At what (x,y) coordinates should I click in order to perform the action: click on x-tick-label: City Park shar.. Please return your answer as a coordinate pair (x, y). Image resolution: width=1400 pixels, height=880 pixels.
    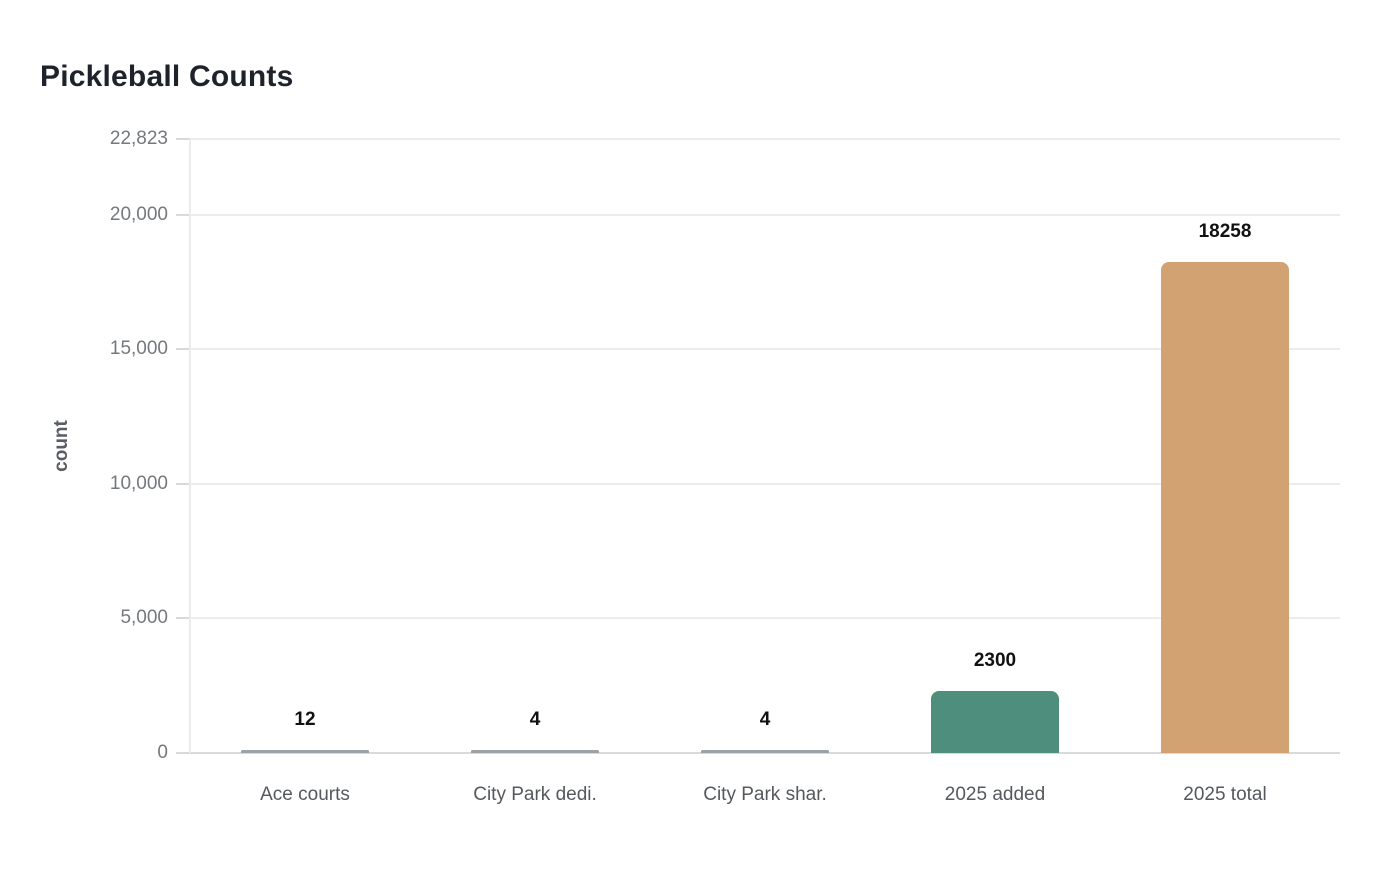
    Looking at the image, I should click on (765, 794).